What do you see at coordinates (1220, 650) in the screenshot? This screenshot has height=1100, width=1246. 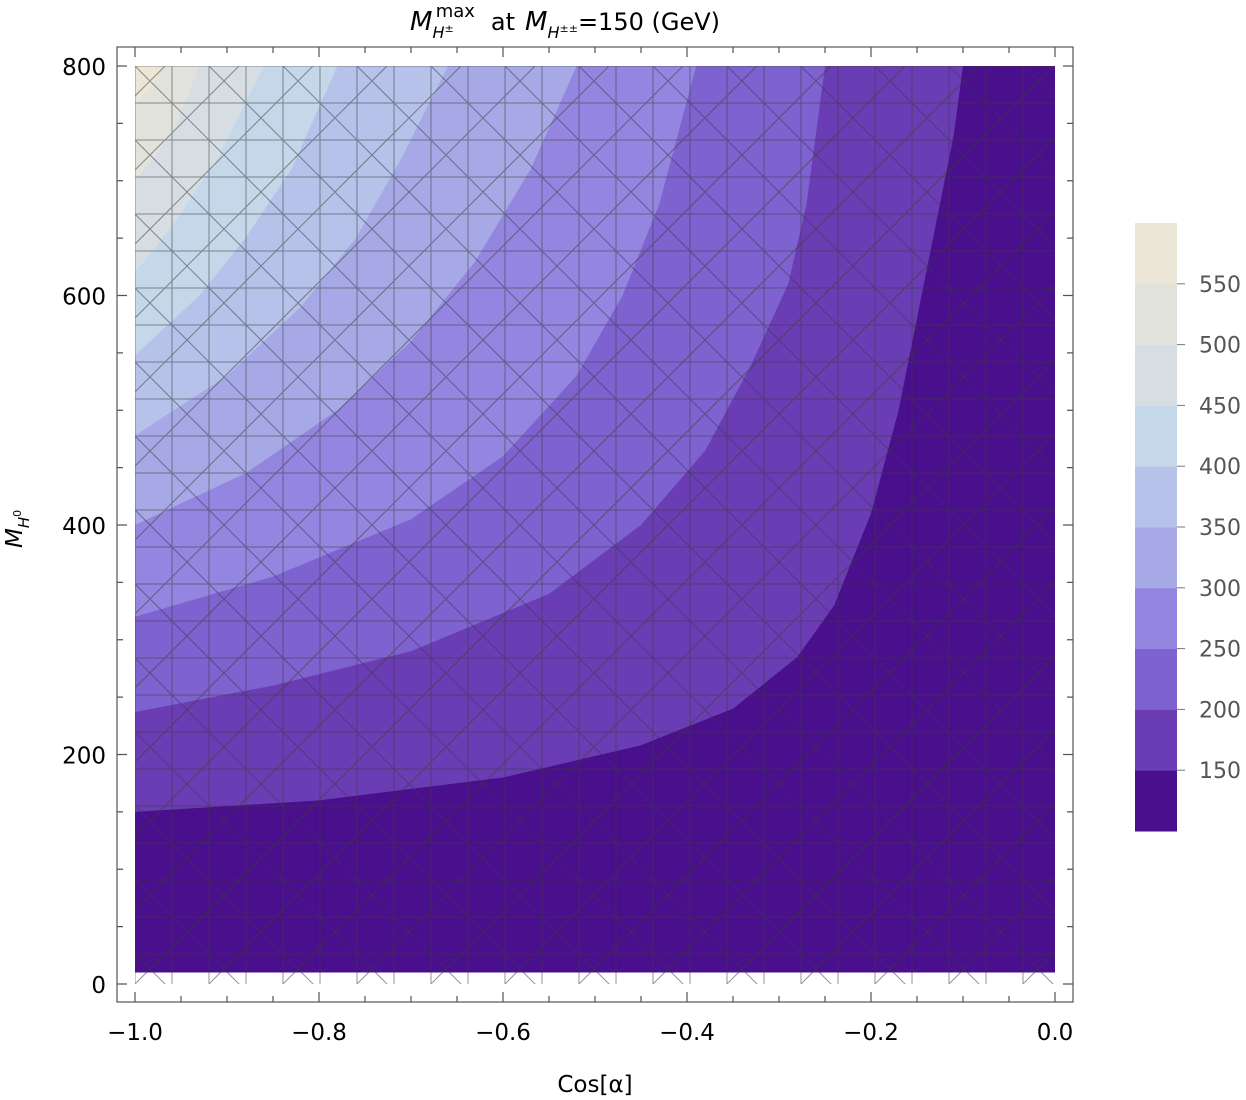 I see `colorbar-label: 250` at bounding box center [1220, 650].